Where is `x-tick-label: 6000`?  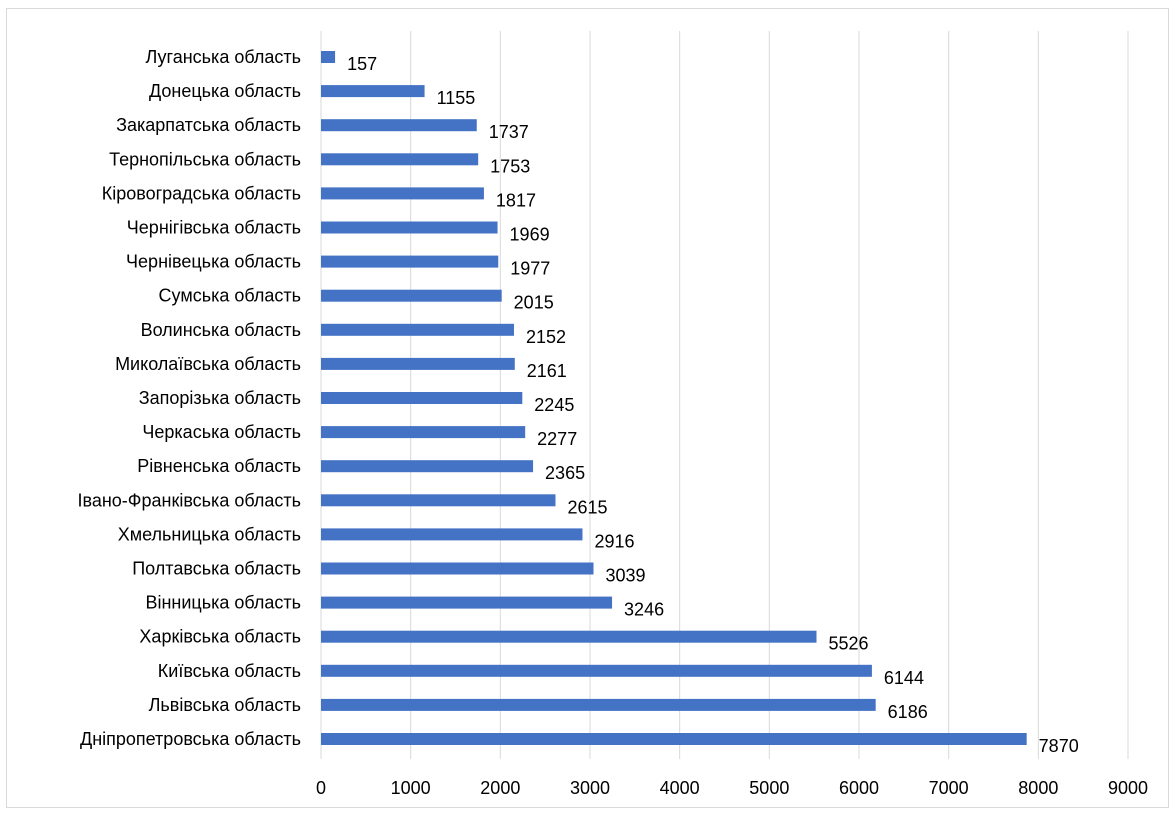
x-tick-label: 6000 is located at coordinates (859, 788).